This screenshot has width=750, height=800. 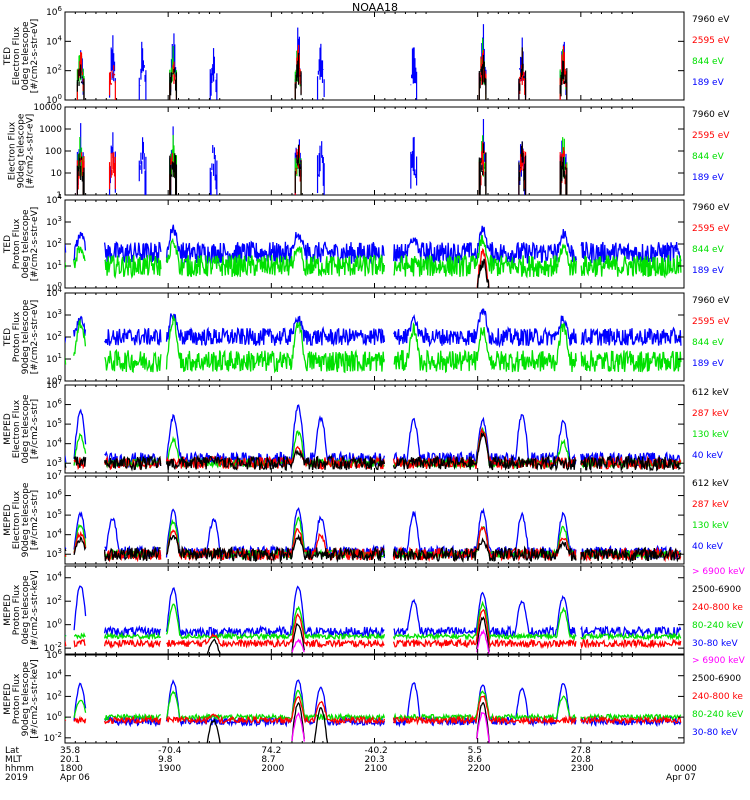 I want to click on flux-series-magenta, so click(x=390, y=727).